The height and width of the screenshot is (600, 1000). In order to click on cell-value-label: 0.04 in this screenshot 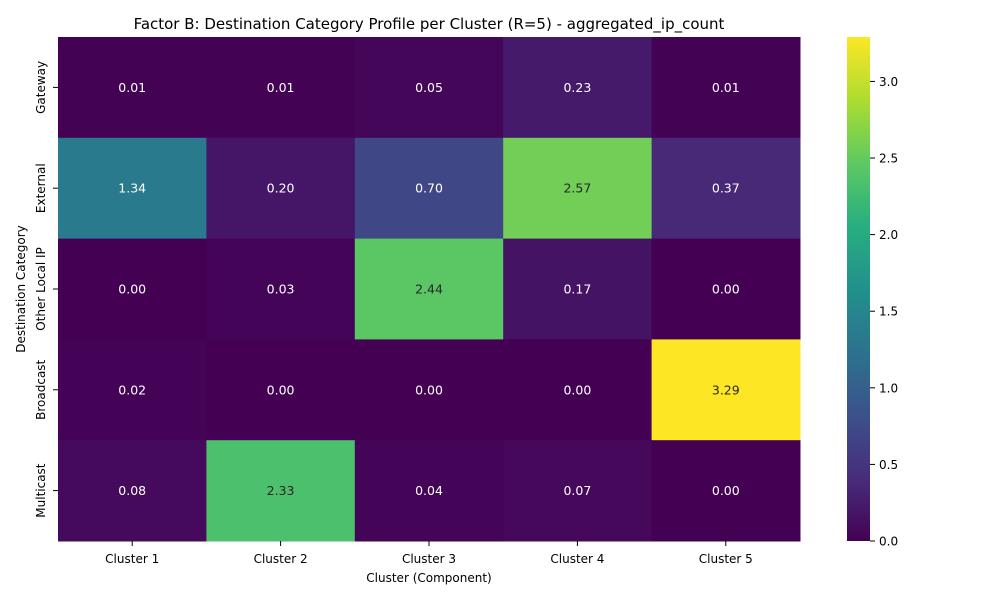, I will do `click(429, 490)`.